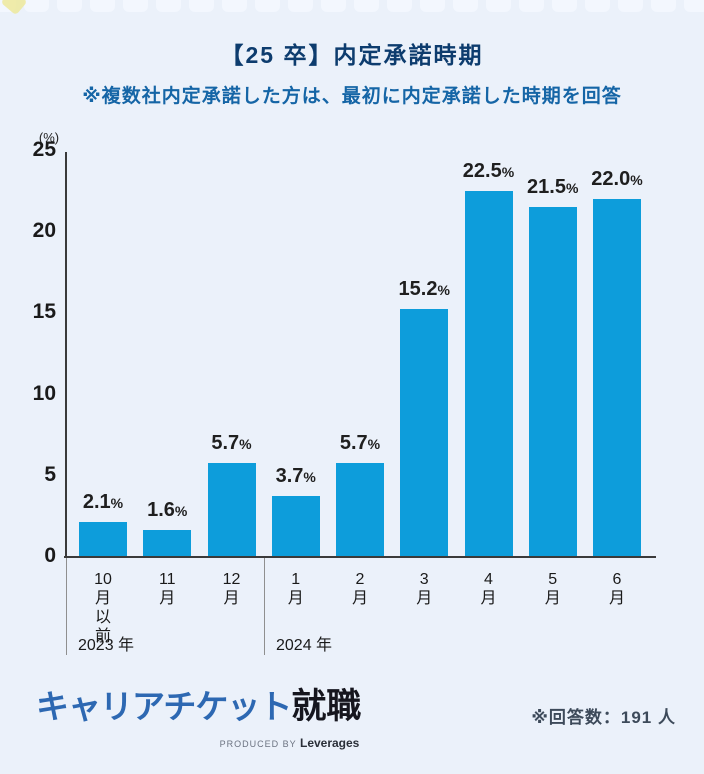  I want to click on rounded-caps-pattern, so click(352, 6).